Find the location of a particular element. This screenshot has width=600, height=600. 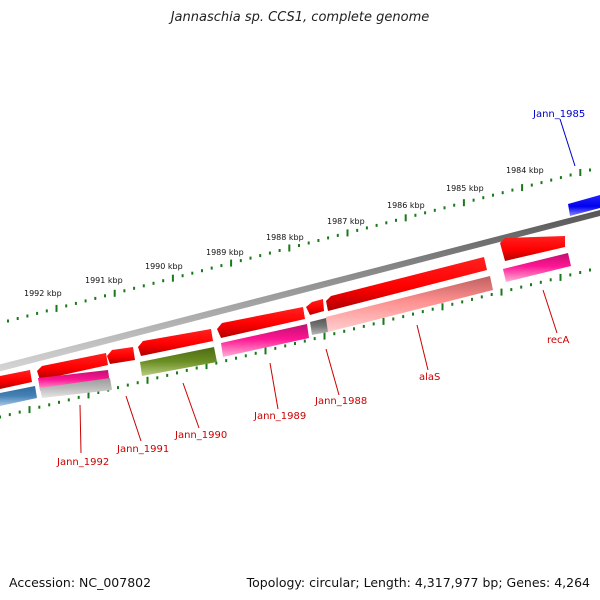

gene-Jann_1989 is located at coordinates (265, 340).